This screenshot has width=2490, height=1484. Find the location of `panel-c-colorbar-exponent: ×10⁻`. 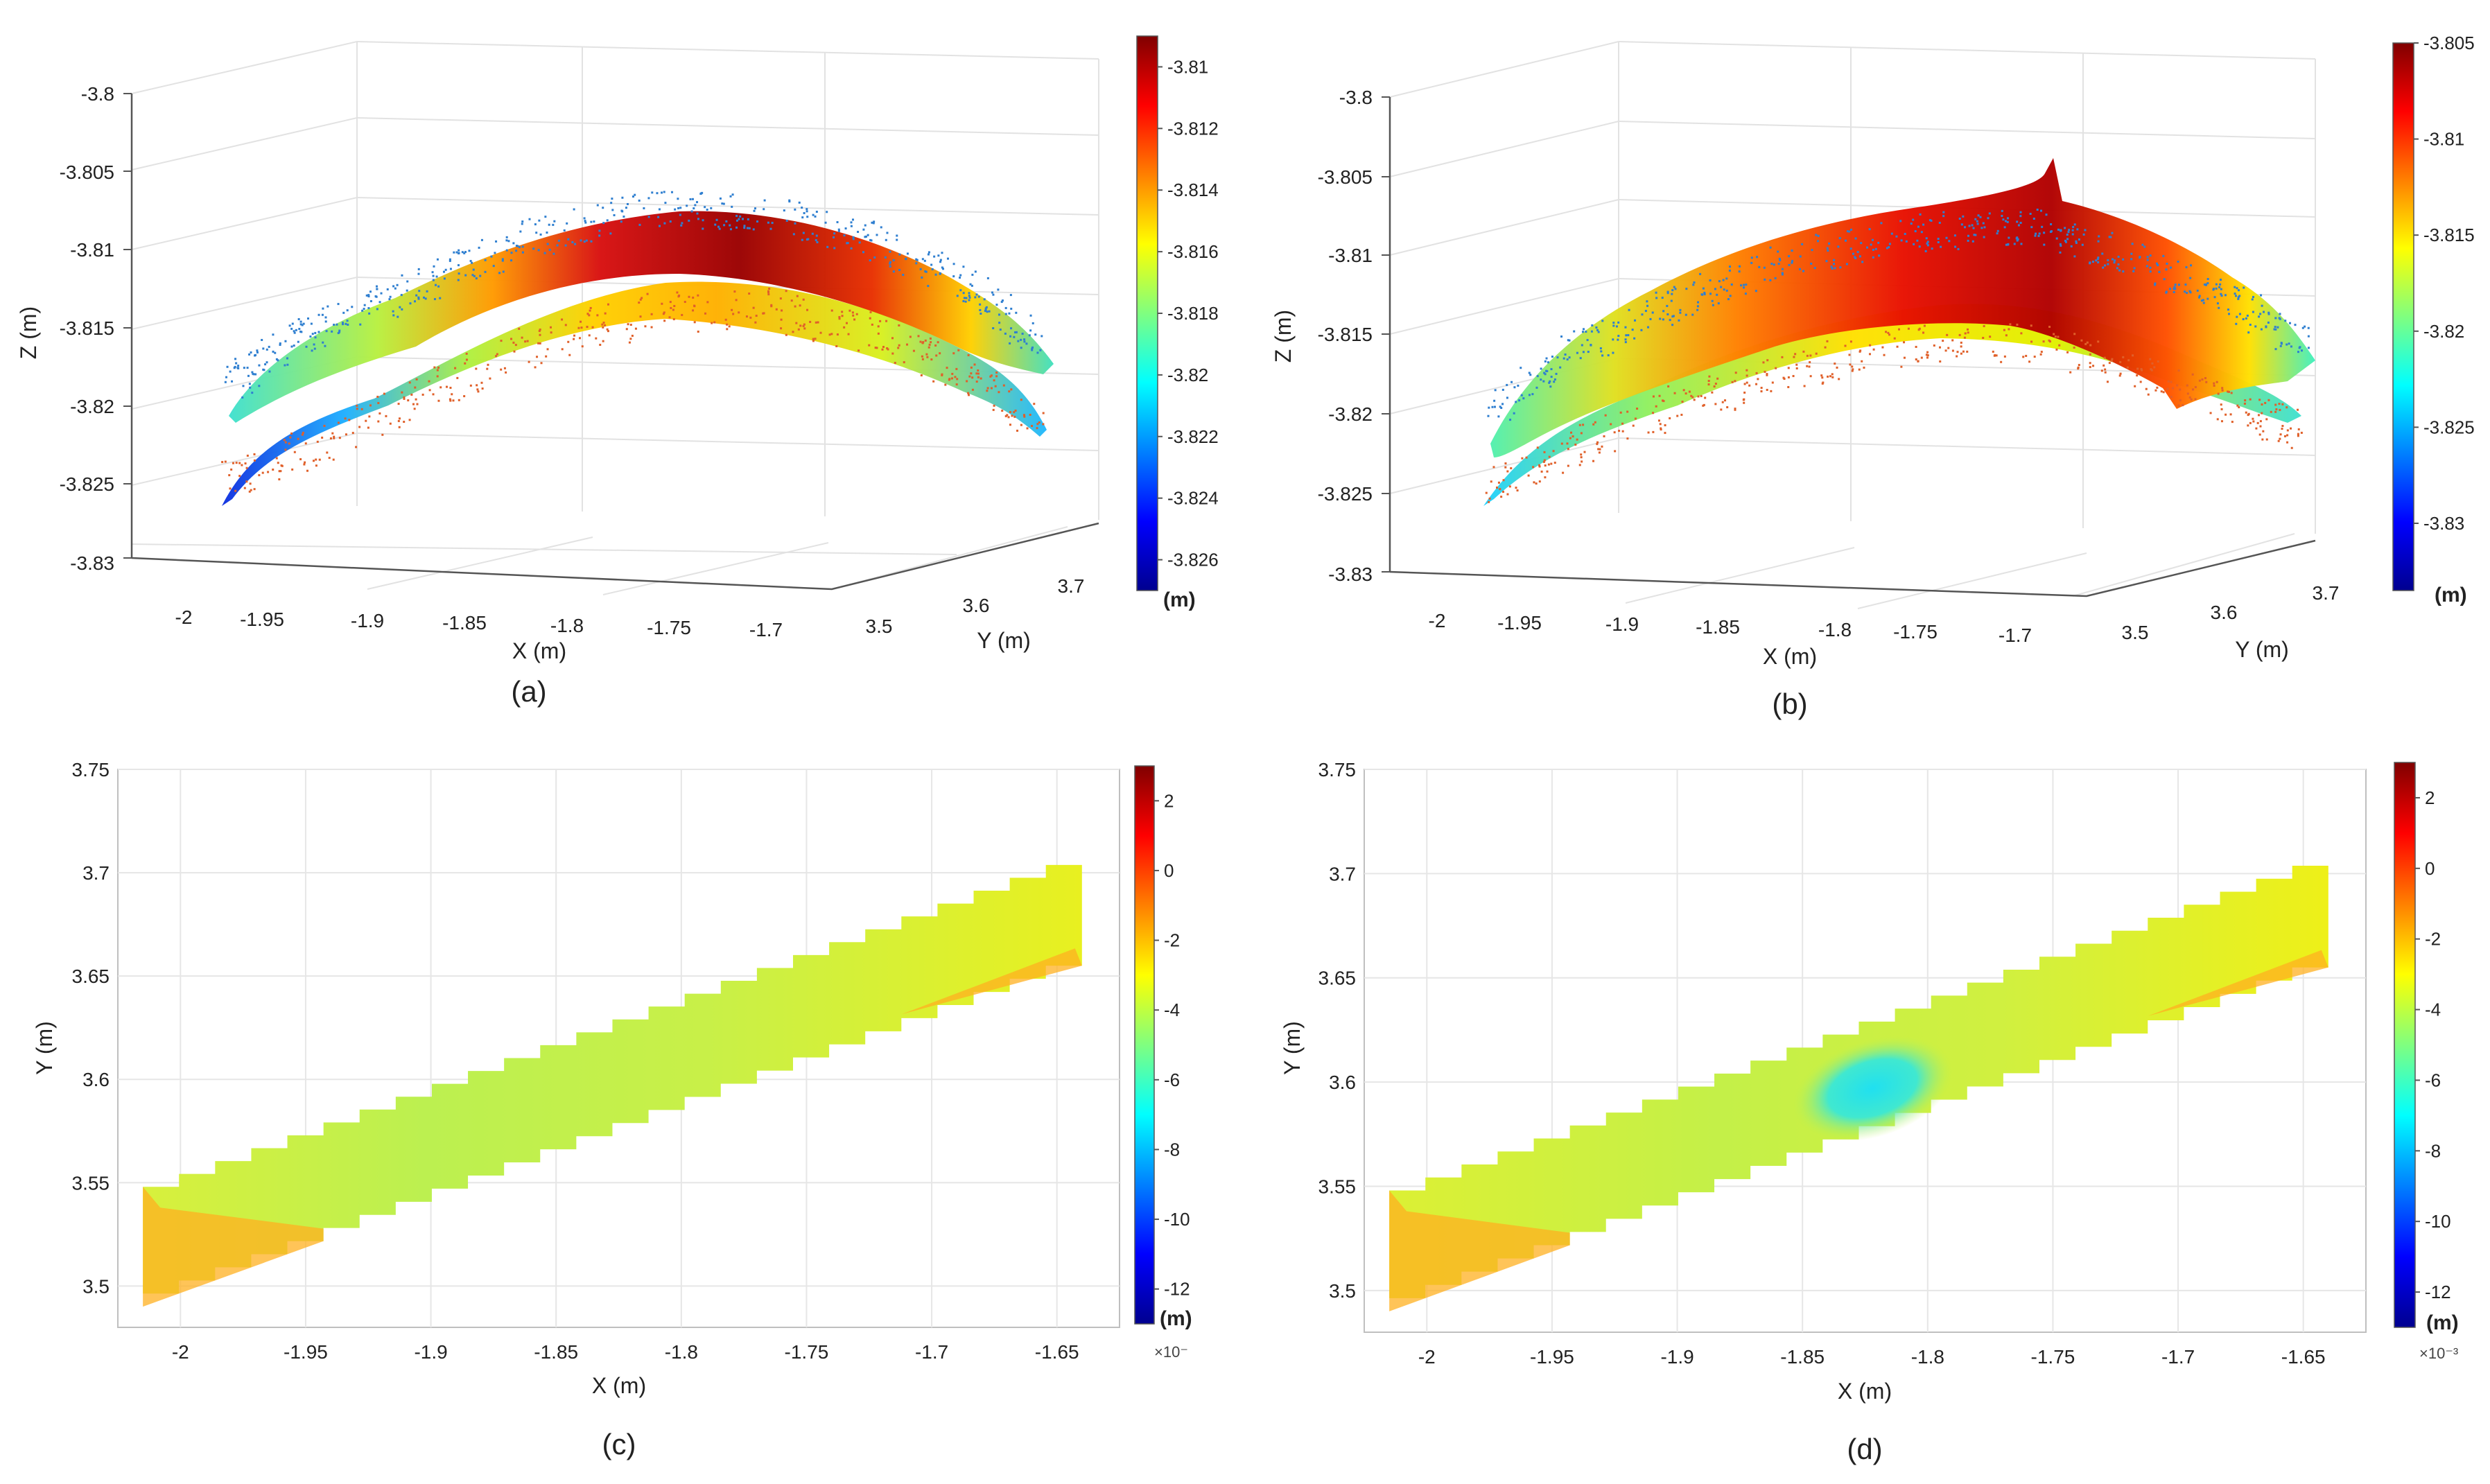

panel-c-colorbar-exponent: ×10⁻ is located at coordinates (1171, 1352).